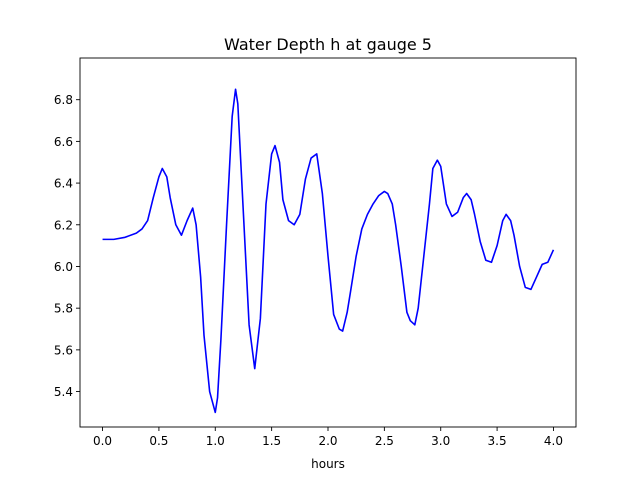 The image size is (640, 480). What do you see at coordinates (102, 441) in the screenshot?
I see `x-tick-label: 0.0` at bounding box center [102, 441].